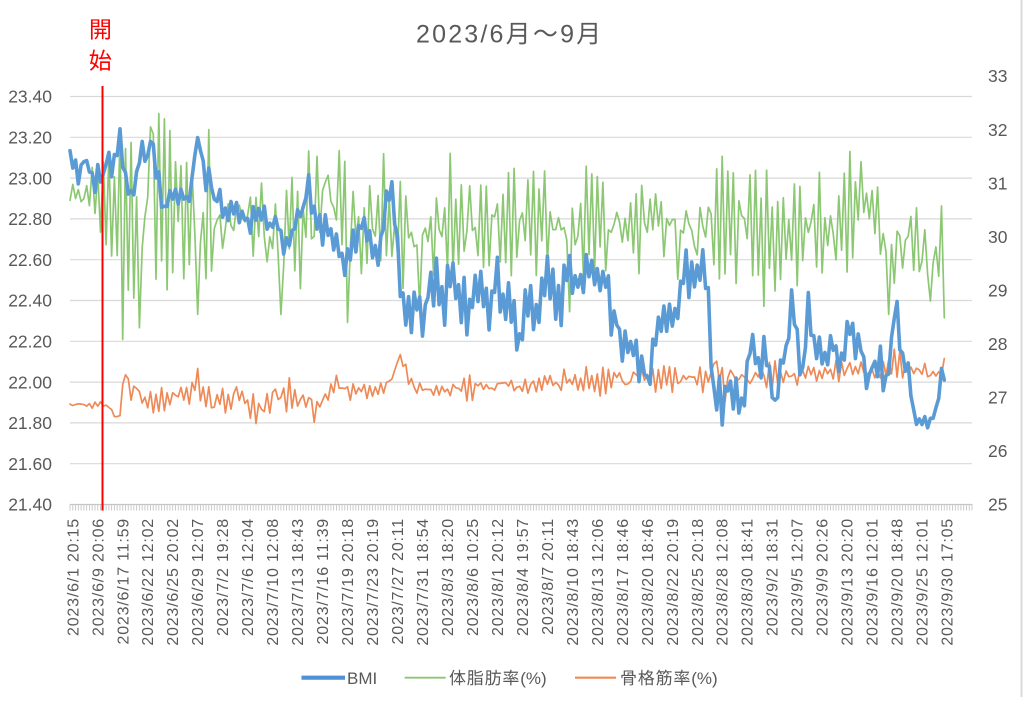 Image resolution: width=1024 pixels, height=702 pixels. I want to click on svg-text: 28, so click(997, 344).